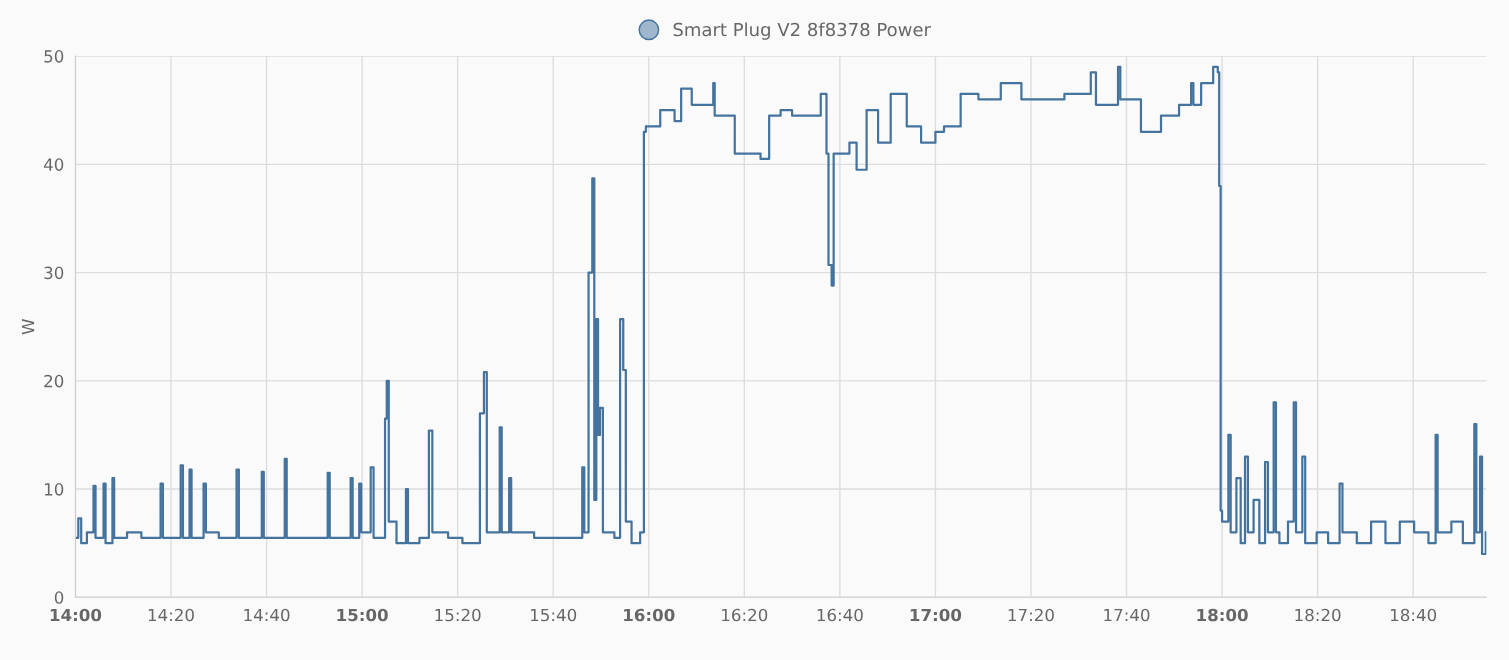 This screenshot has width=1509, height=660. What do you see at coordinates (54, 489) in the screenshot?
I see `y-tick-label: 10` at bounding box center [54, 489].